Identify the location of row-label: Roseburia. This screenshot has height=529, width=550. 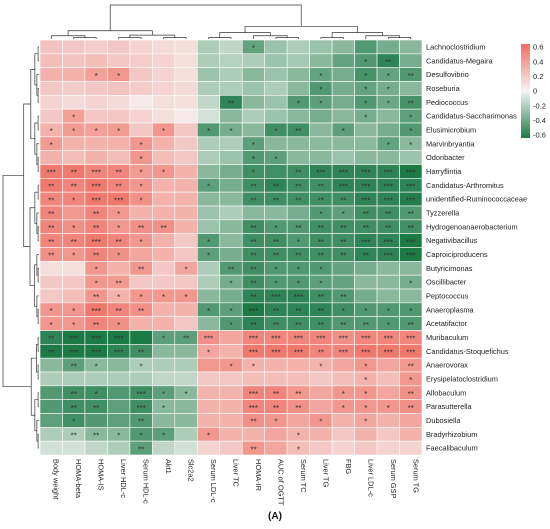
(443, 88).